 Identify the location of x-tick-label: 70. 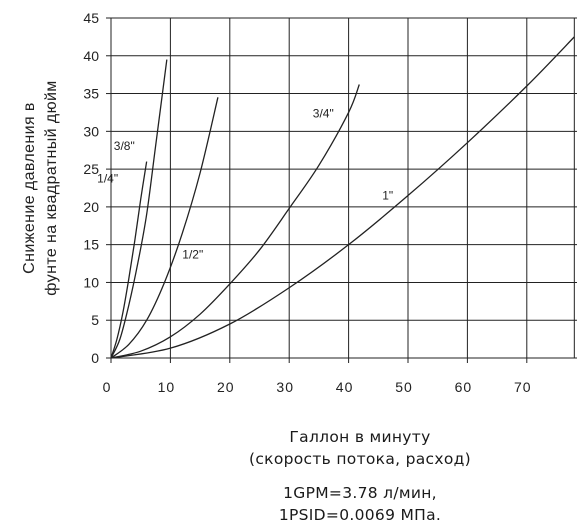
(523, 387).